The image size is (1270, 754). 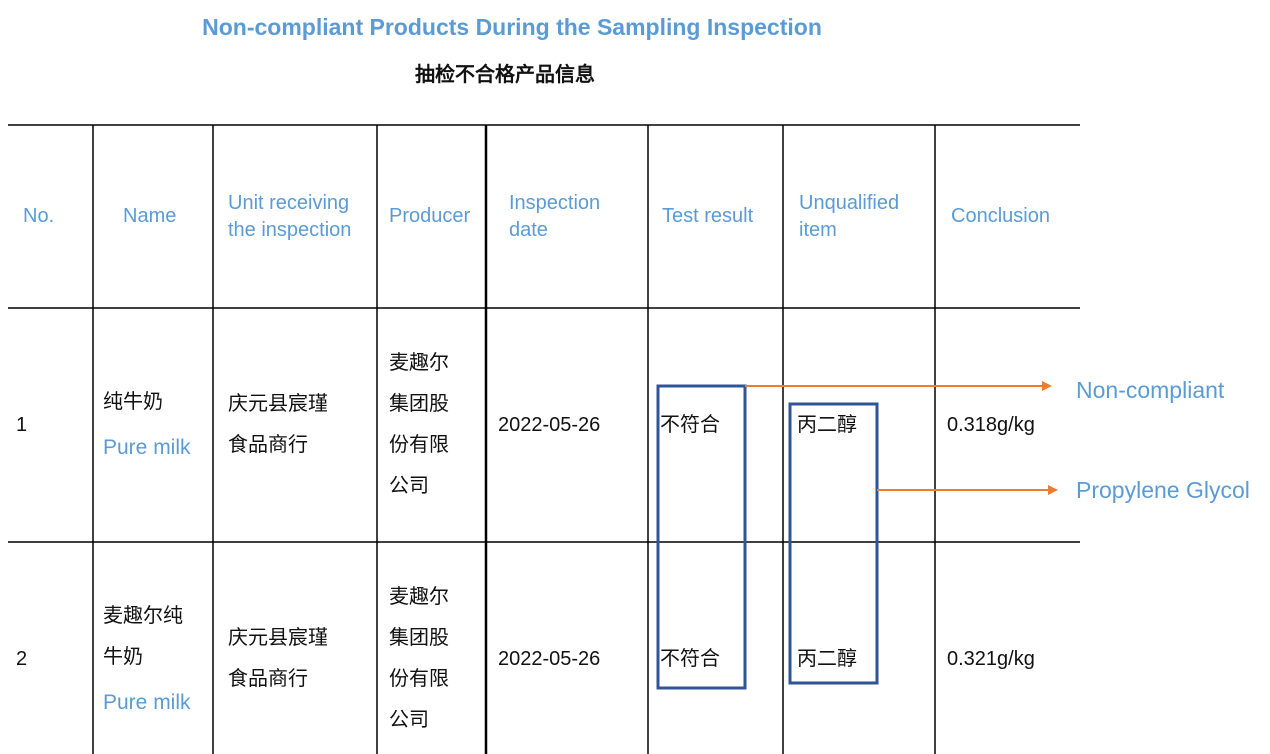 I want to click on column-header: Inspection date, so click(x=555, y=216).